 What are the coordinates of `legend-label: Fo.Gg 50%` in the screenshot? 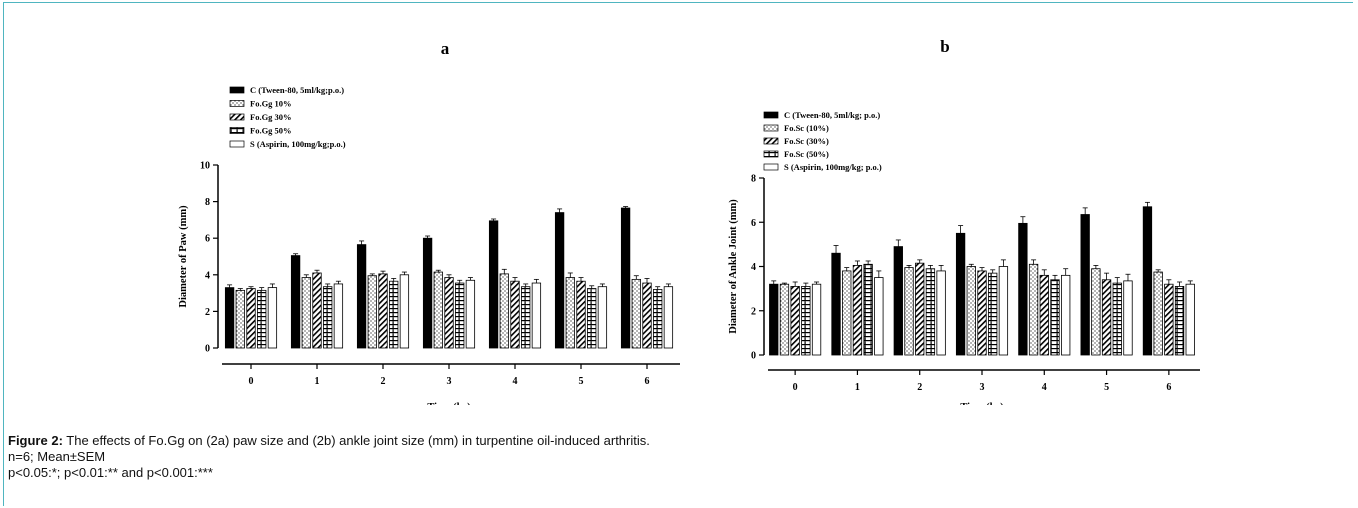 It's located at (271, 131).